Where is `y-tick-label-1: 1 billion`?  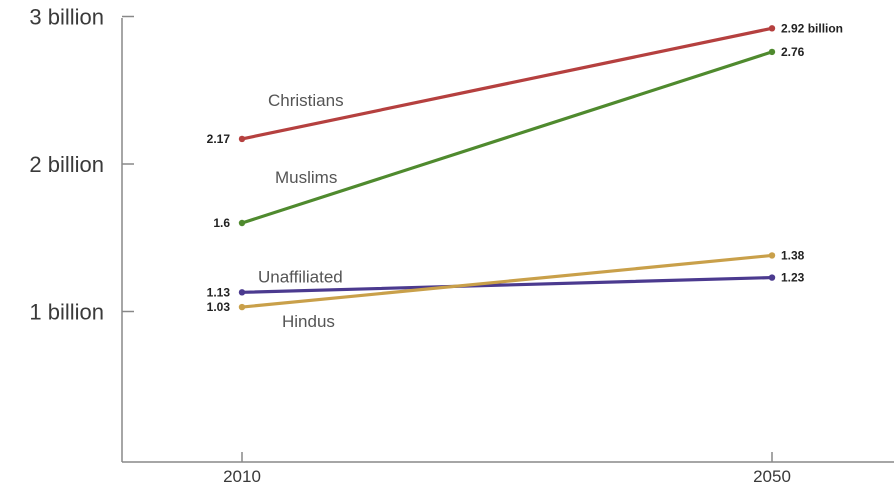
y-tick-label-1: 1 billion is located at coordinates (66, 312).